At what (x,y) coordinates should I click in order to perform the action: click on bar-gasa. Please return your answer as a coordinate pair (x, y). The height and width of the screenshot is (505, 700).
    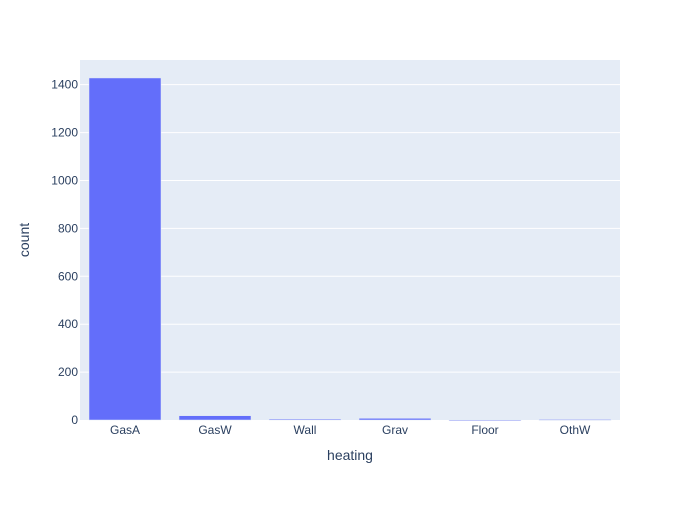
    Looking at the image, I should click on (125, 249).